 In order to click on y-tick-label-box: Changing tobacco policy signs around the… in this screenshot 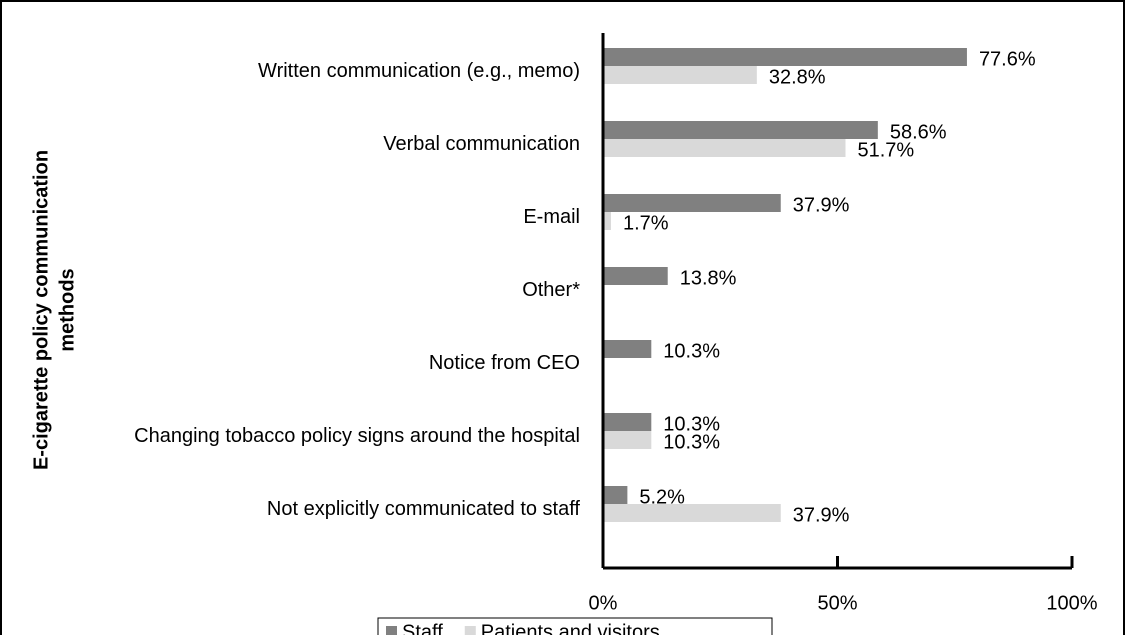, I will do `click(315, 436)`.